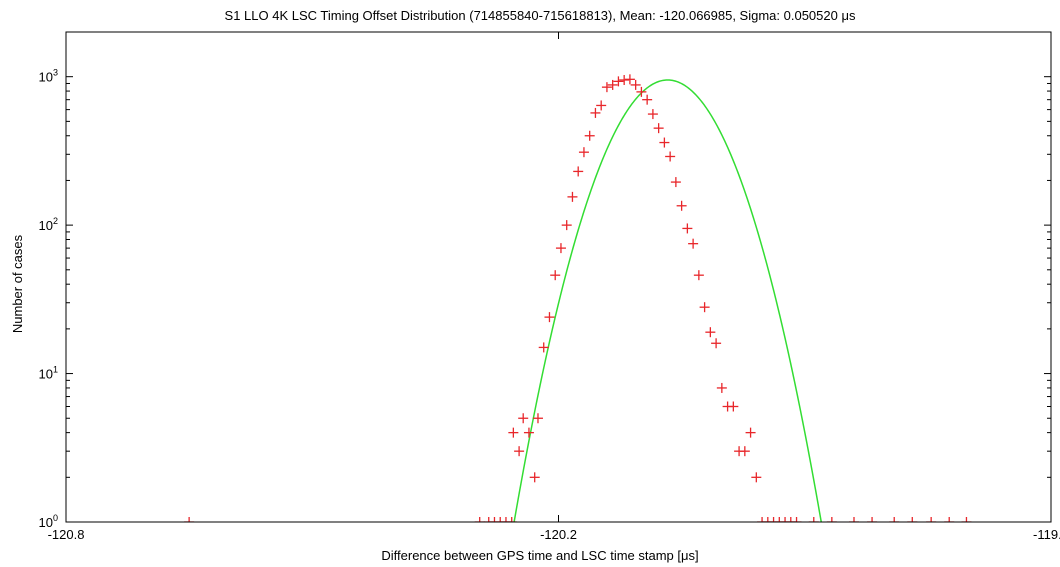  I want to click on y-tick-label: 10⁰, so click(48, 521).